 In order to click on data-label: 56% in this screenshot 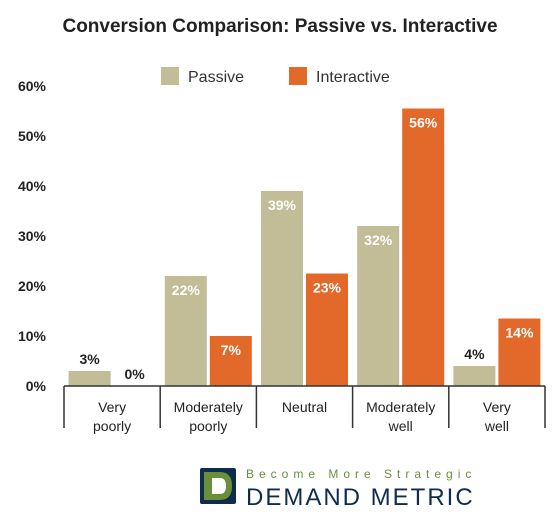, I will do `click(423, 123)`.